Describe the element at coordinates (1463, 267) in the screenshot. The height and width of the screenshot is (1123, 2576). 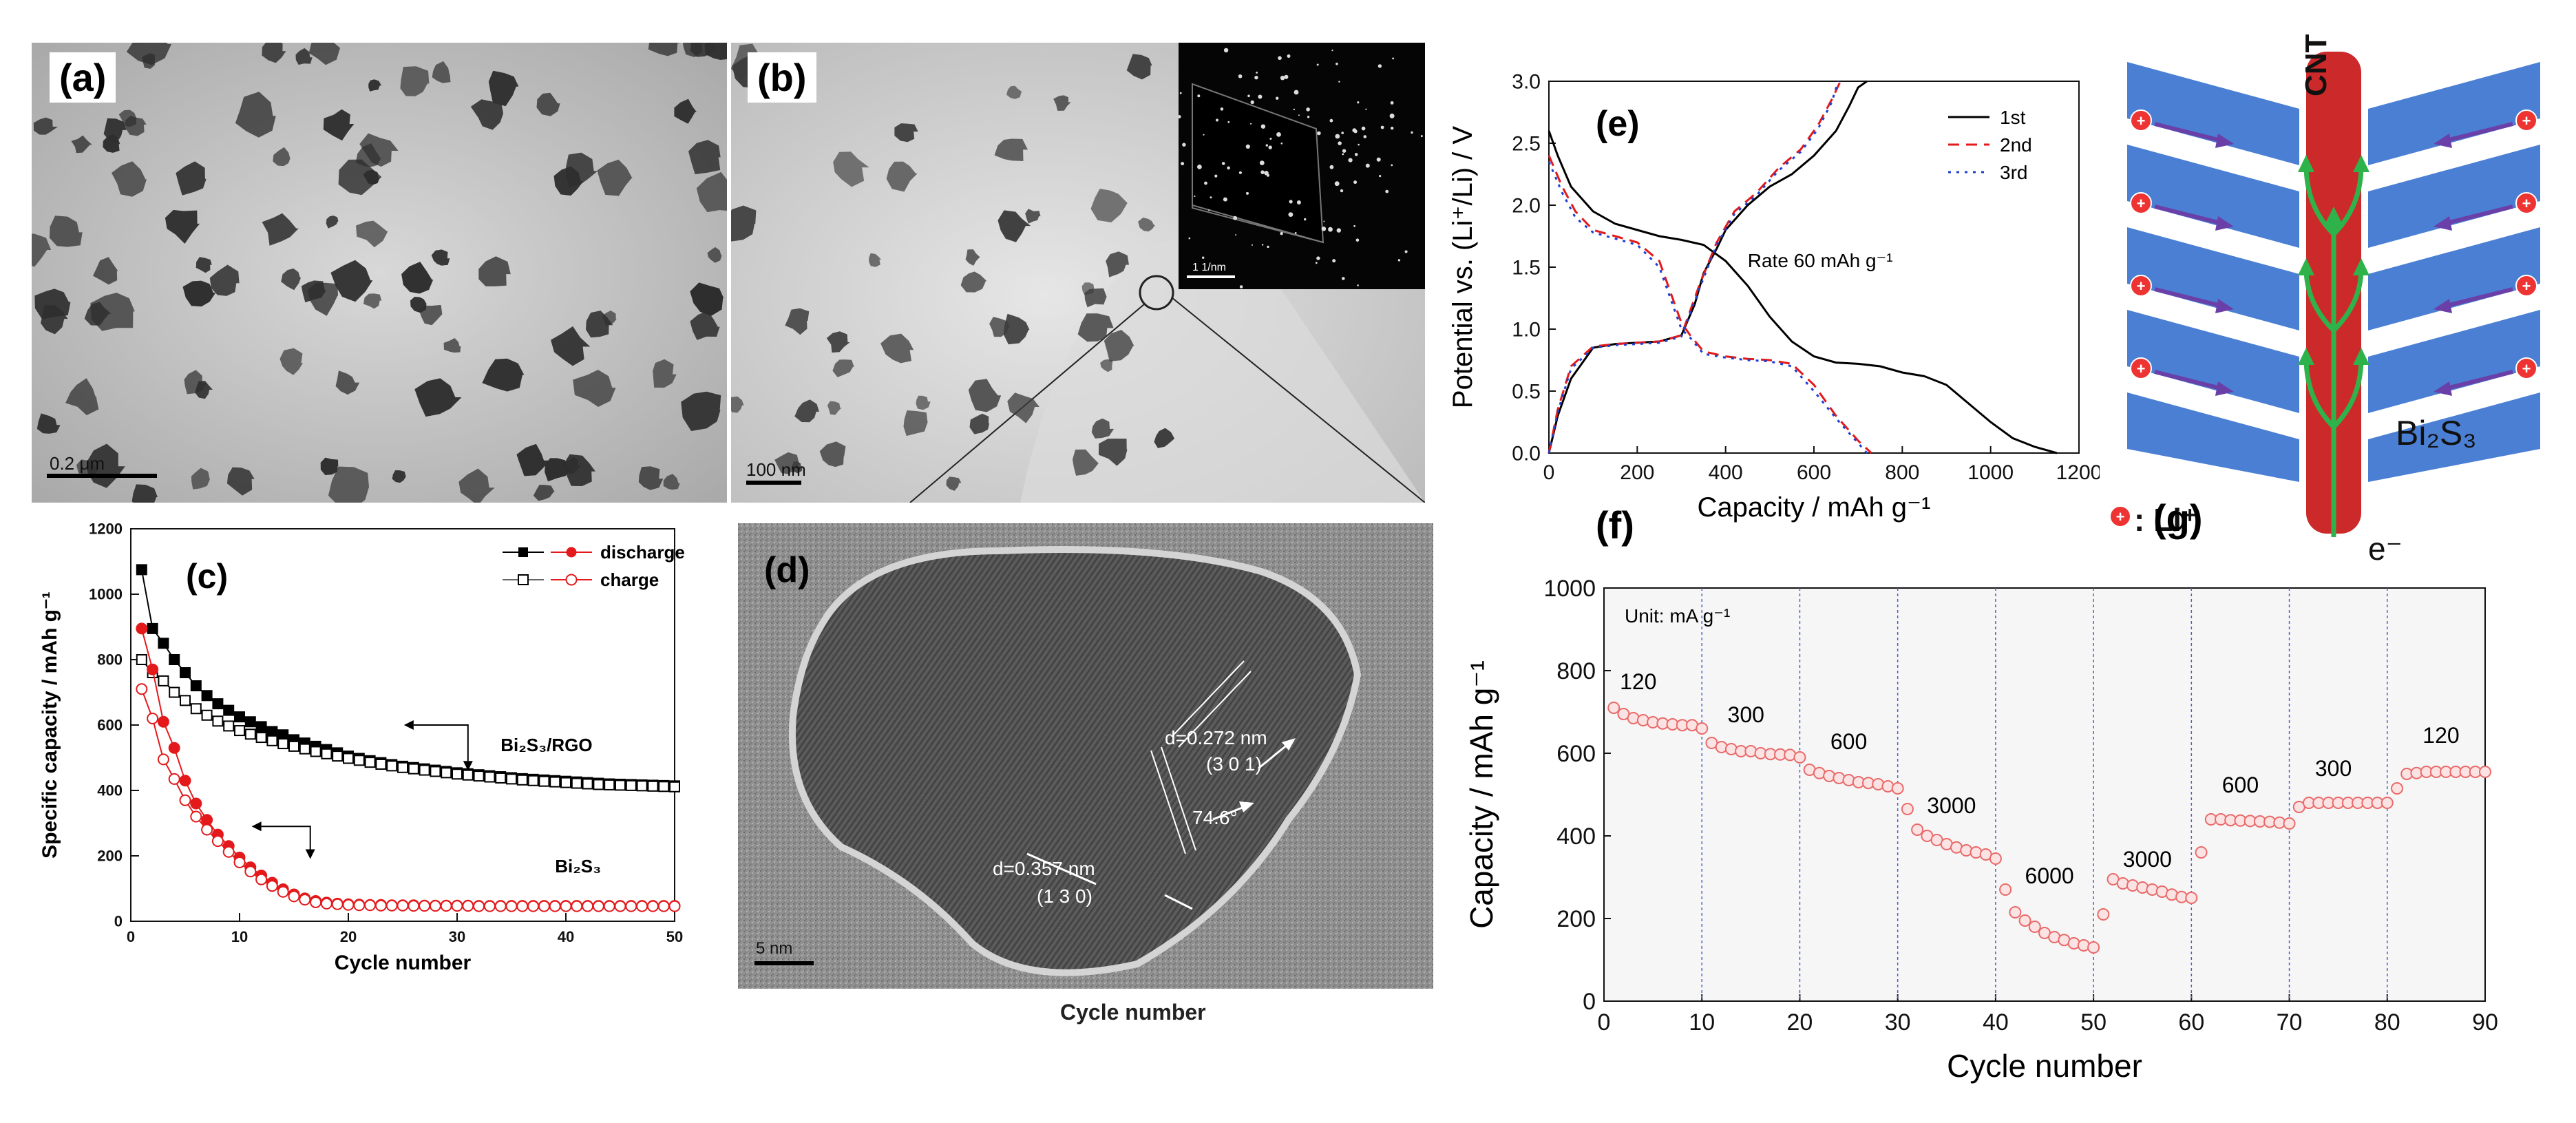
I see `y-axis-label: Potential vs. (Li⁺/Li) / V` at that location.